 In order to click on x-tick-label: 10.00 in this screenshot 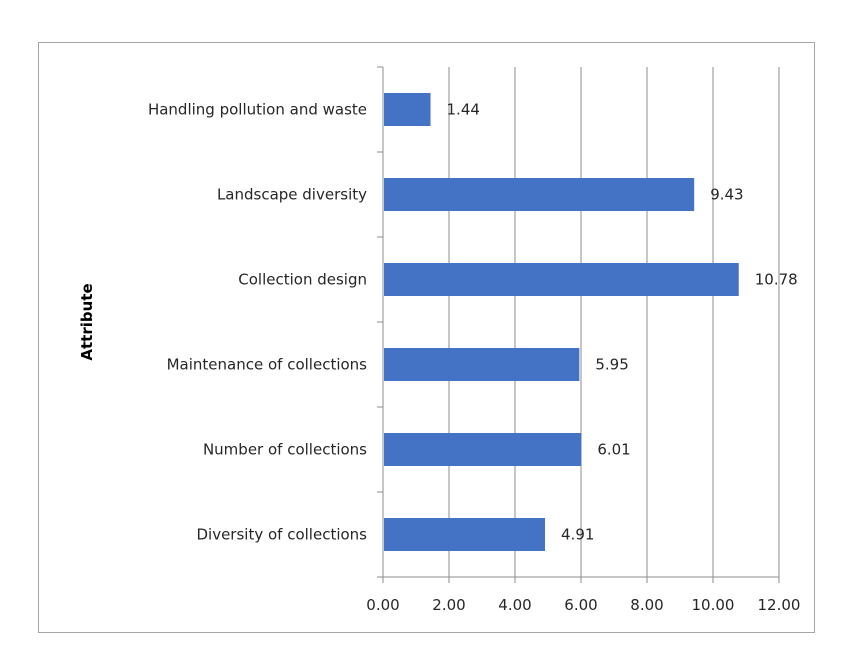, I will do `click(713, 605)`.